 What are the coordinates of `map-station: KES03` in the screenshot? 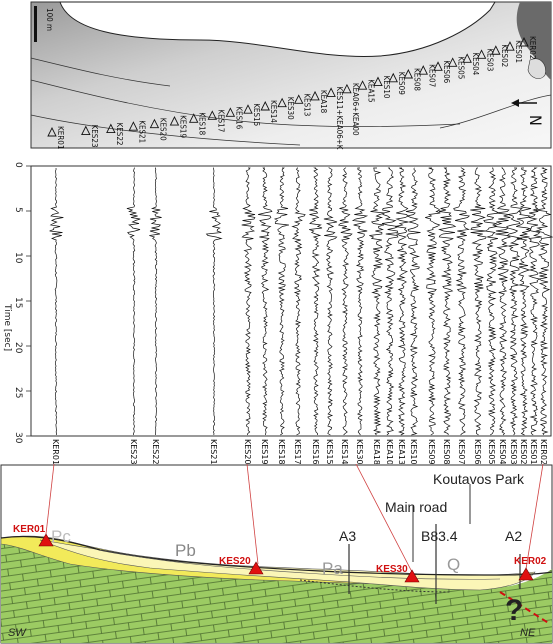 It's located at (485, 59).